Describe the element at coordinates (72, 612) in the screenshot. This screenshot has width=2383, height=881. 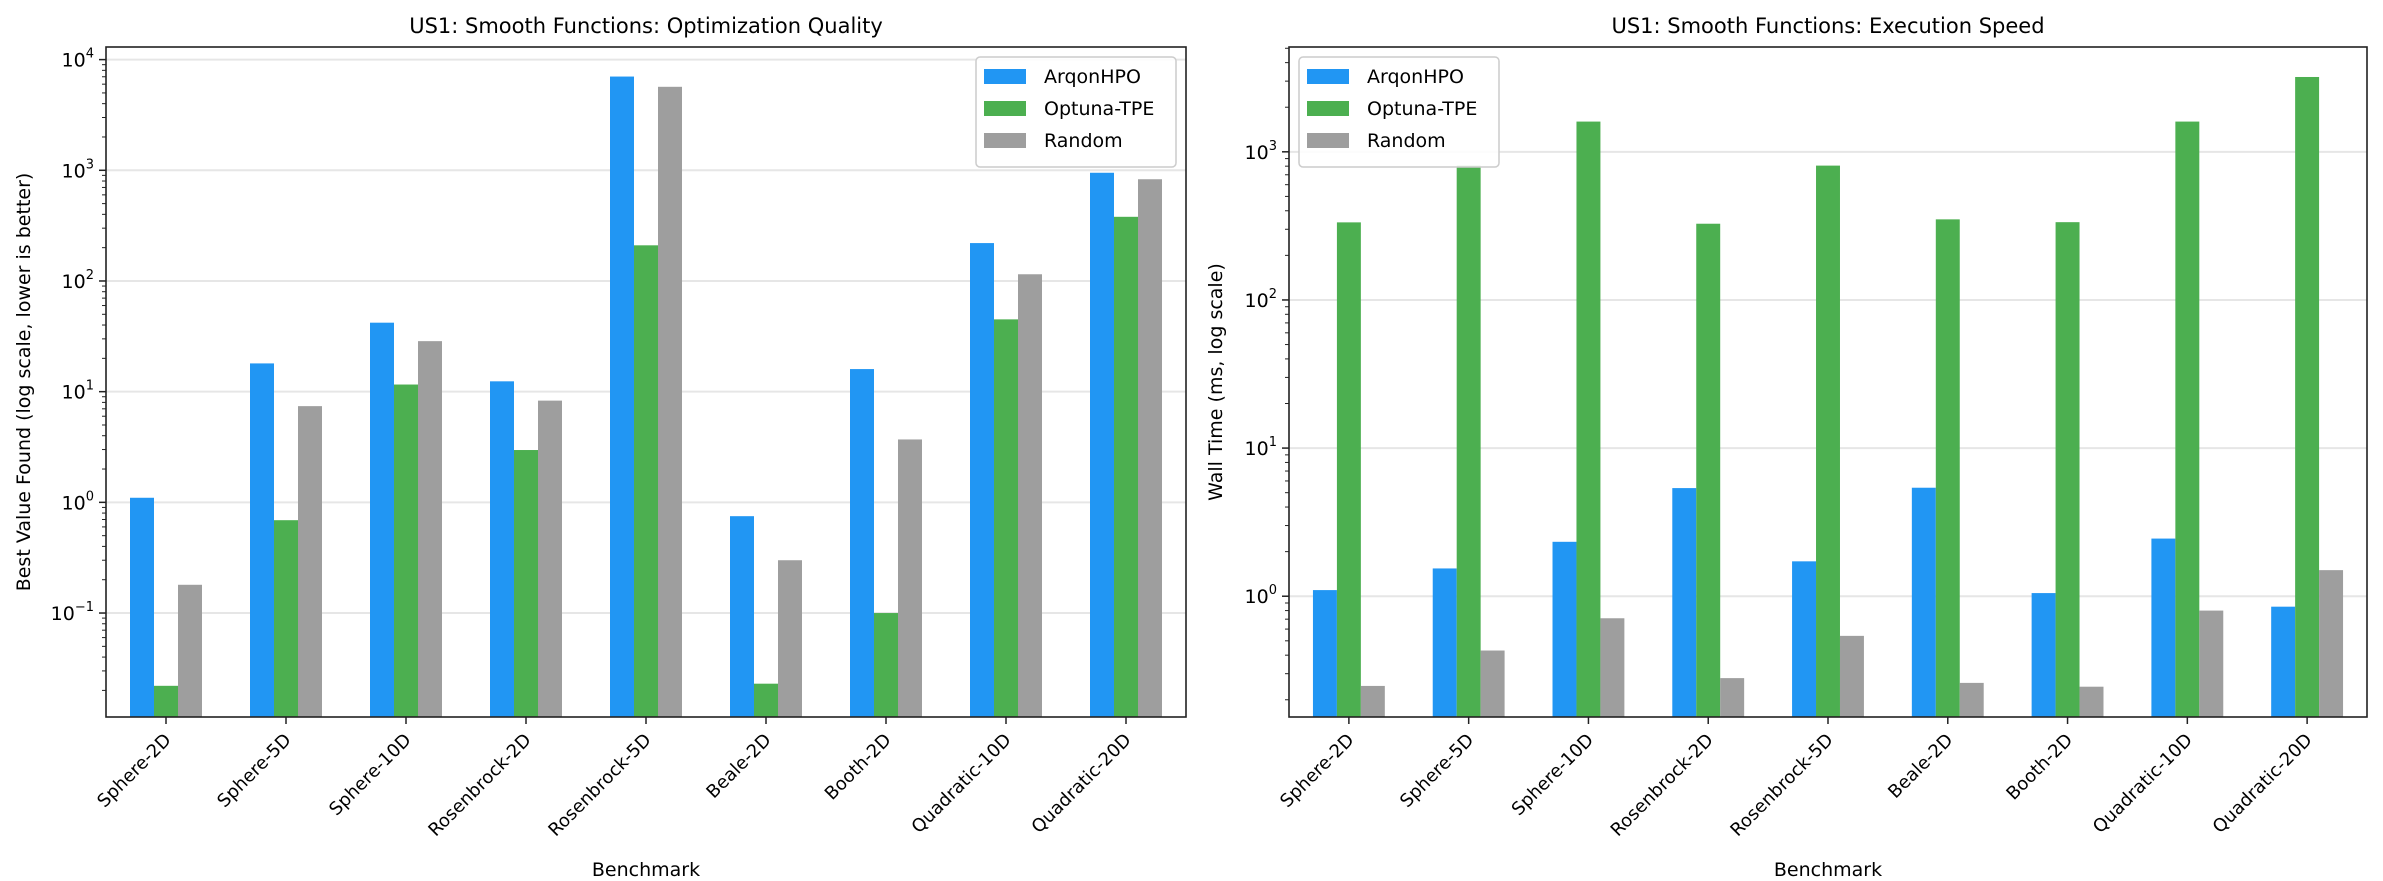
I see `y-tick-label: 10⁻¹` at that location.